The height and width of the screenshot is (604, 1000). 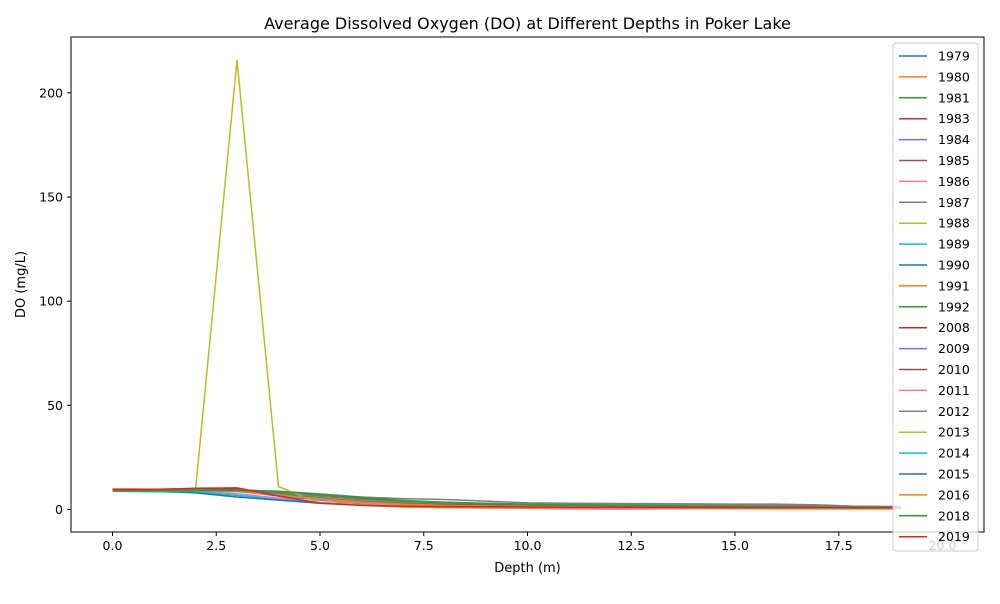 What do you see at coordinates (954, 139) in the screenshot?
I see `legend-label-1984: 1984` at bounding box center [954, 139].